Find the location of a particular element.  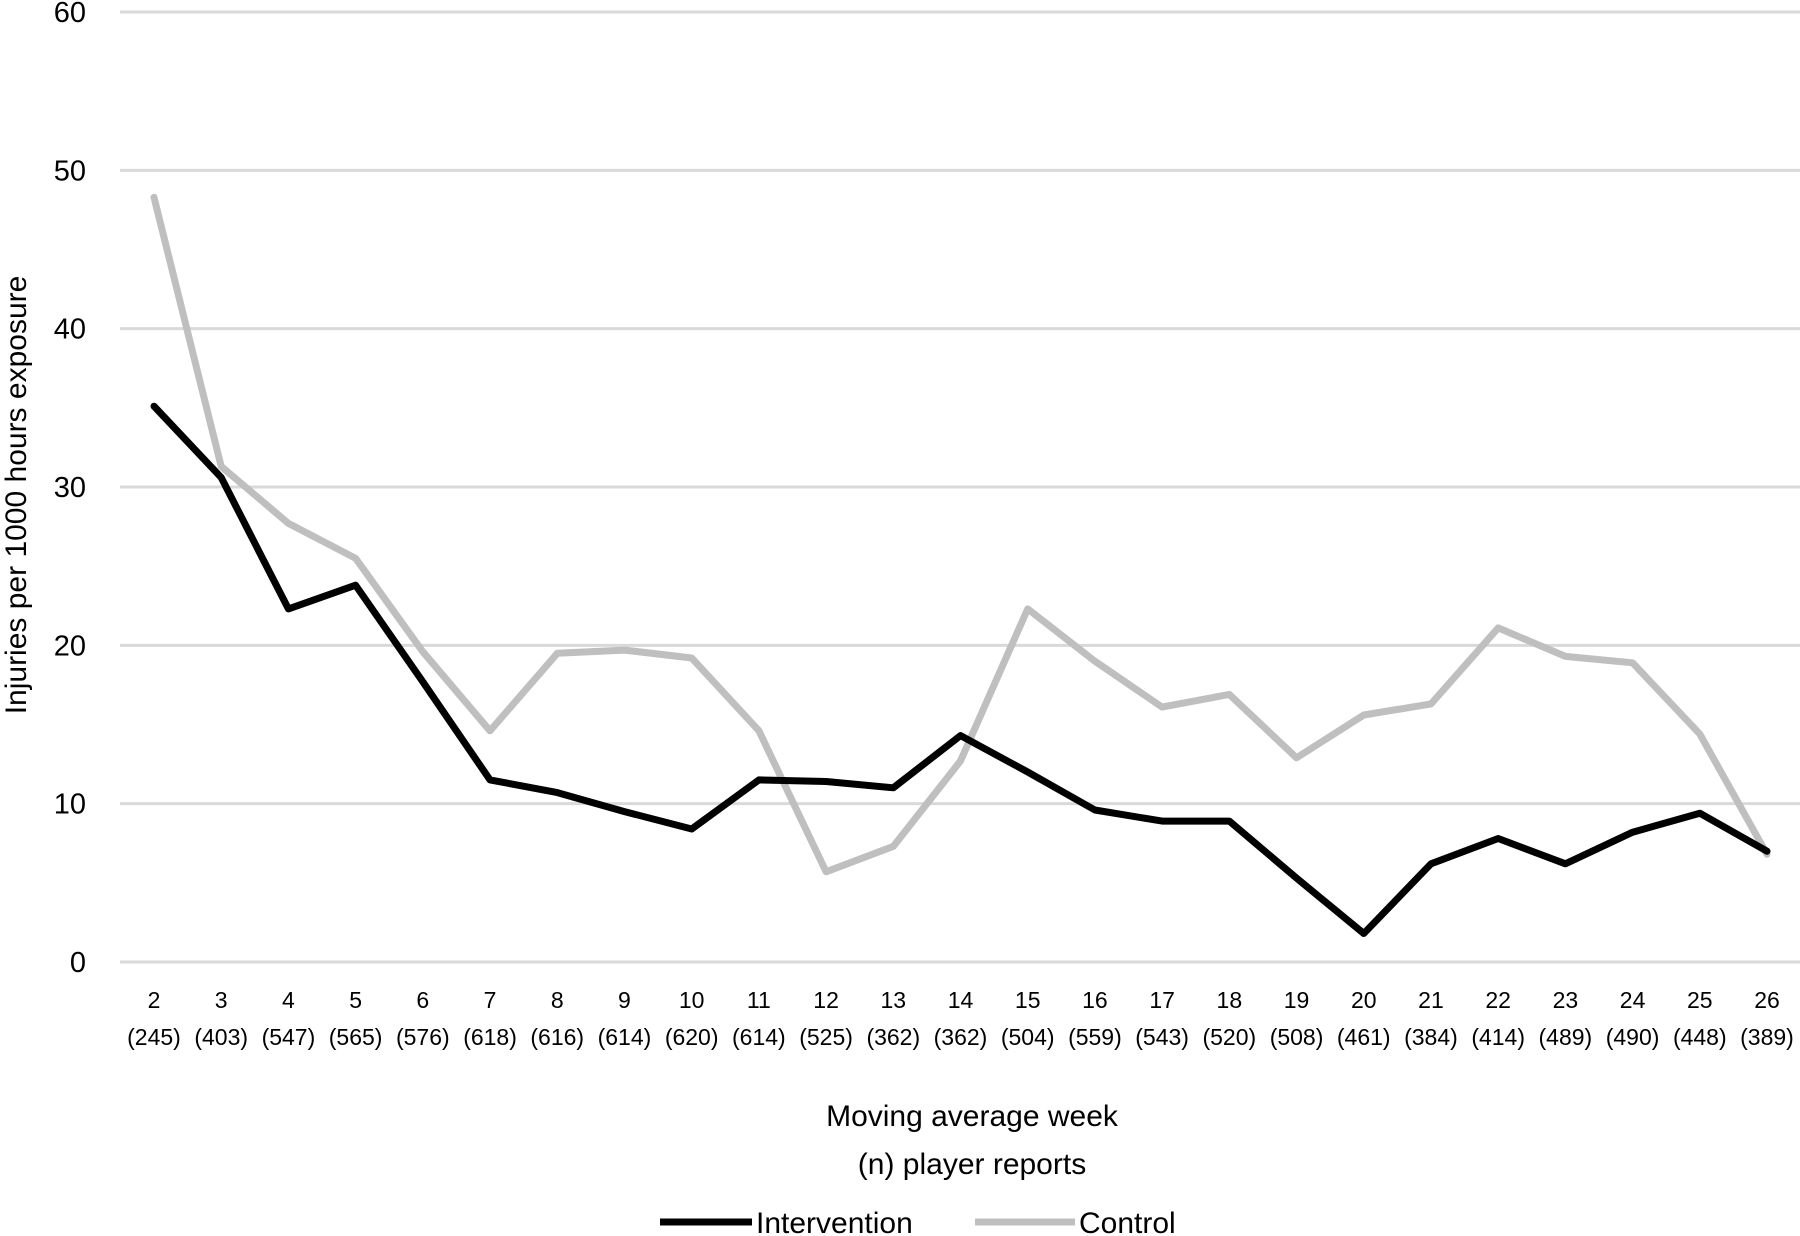

x-tick-label: 3 is located at coordinates (221, 1000).